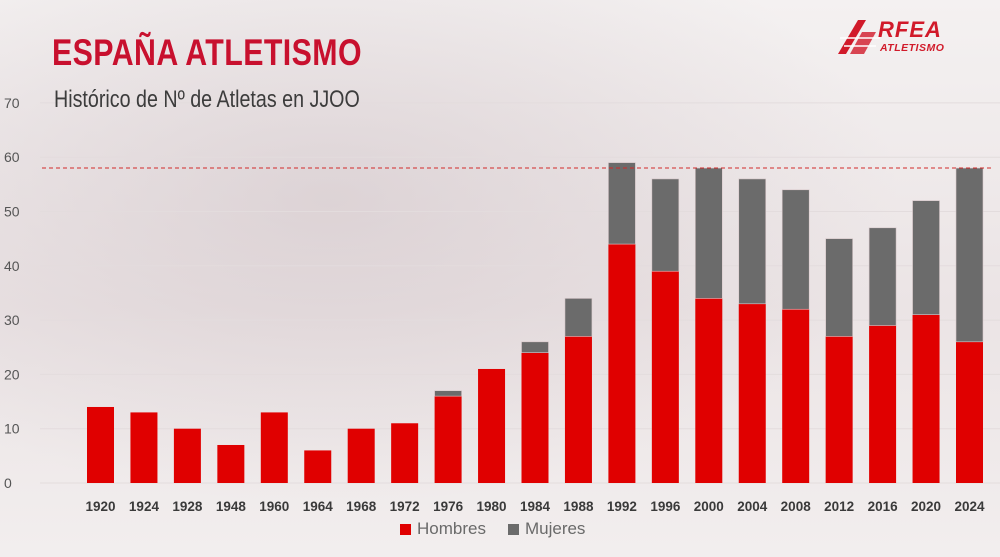 The height and width of the screenshot is (557, 1000). I want to click on page-title: ESPAÑA ATLETISMO, so click(207, 52).